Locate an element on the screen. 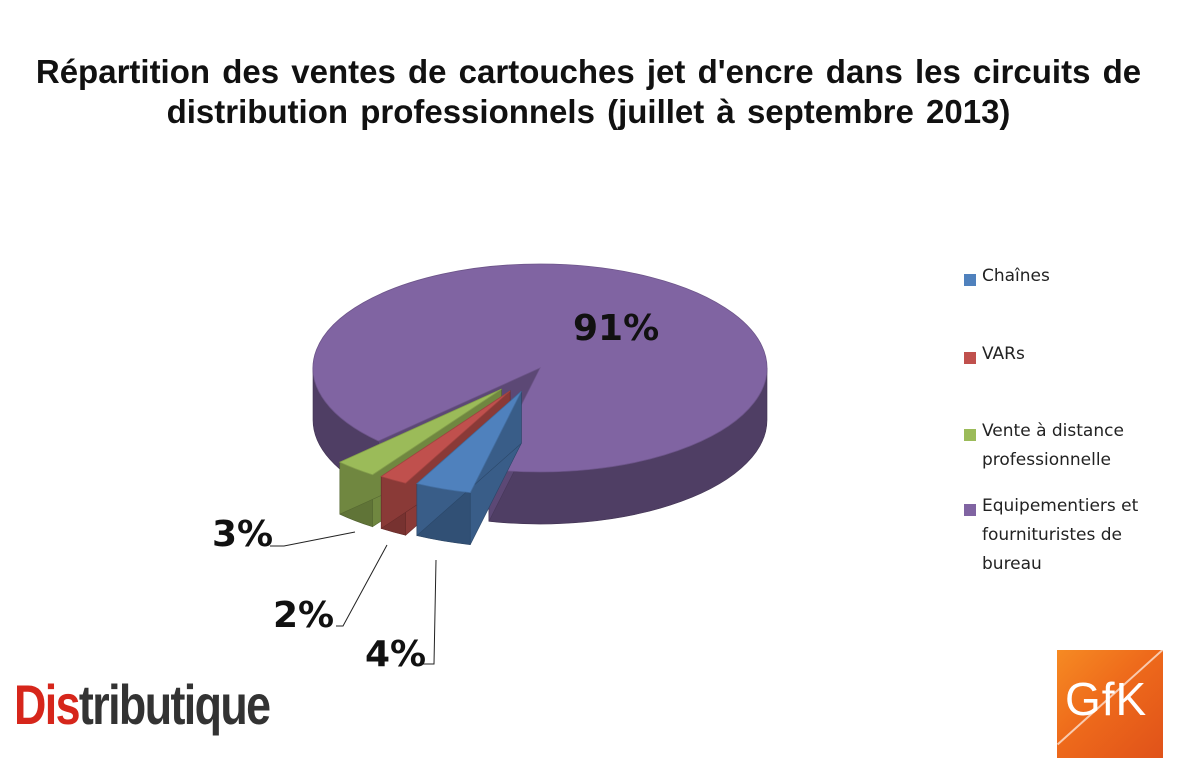  legend-item-vente-distance: Vente à distance professionnelle is located at coordinates (1058, 446).